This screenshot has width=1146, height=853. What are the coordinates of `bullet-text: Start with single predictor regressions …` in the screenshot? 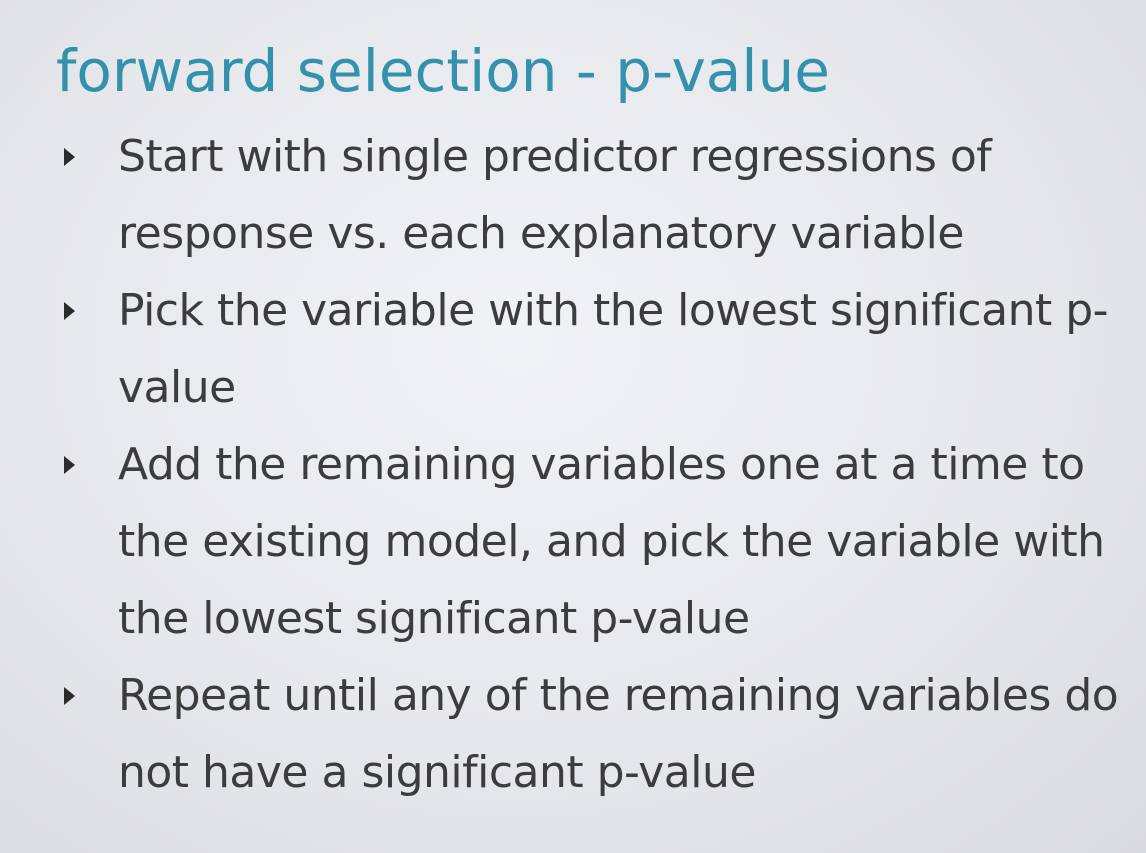 It's located at (555, 195).